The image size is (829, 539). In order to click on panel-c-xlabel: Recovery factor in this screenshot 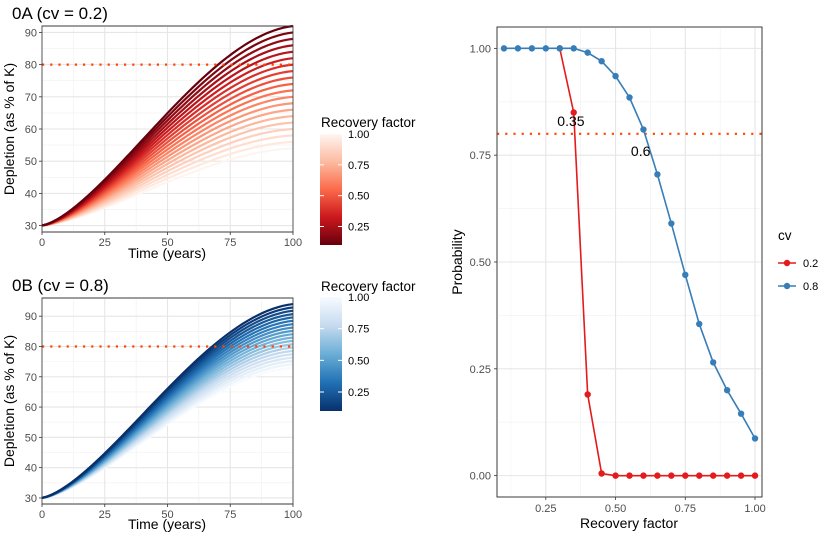, I will do `click(629, 523)`.